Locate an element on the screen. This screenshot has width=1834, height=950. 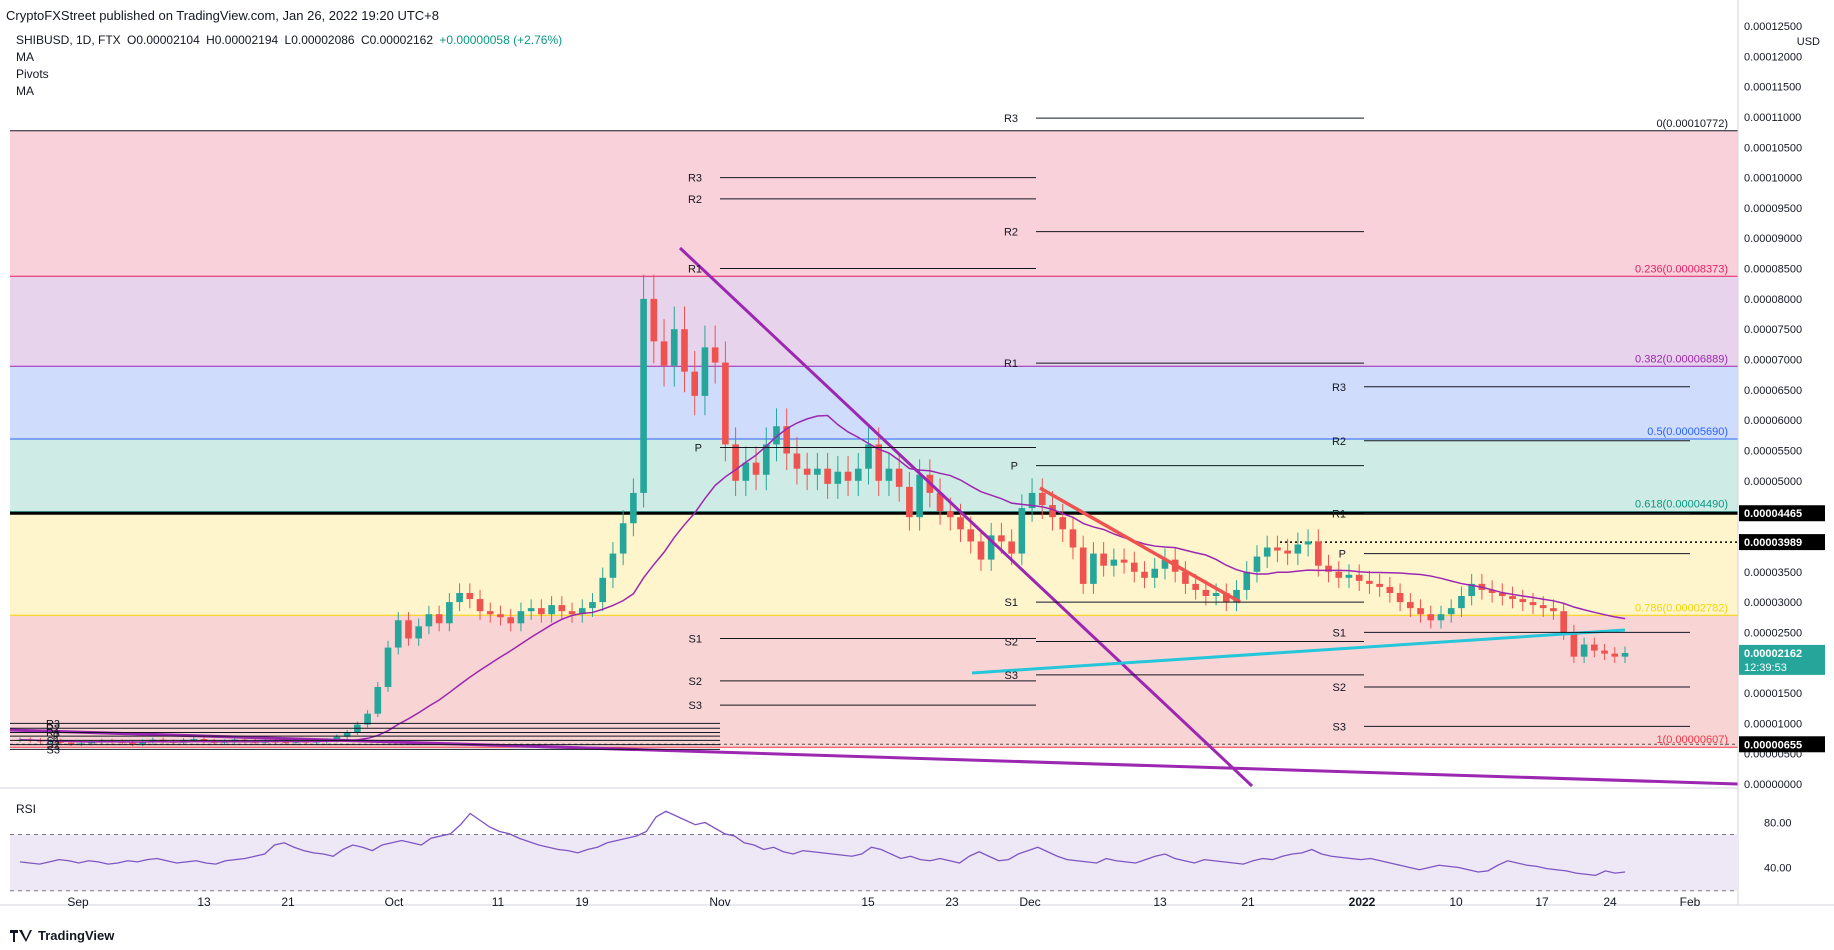
high-value: H0.00002194 is located at coordinates (242, 40).